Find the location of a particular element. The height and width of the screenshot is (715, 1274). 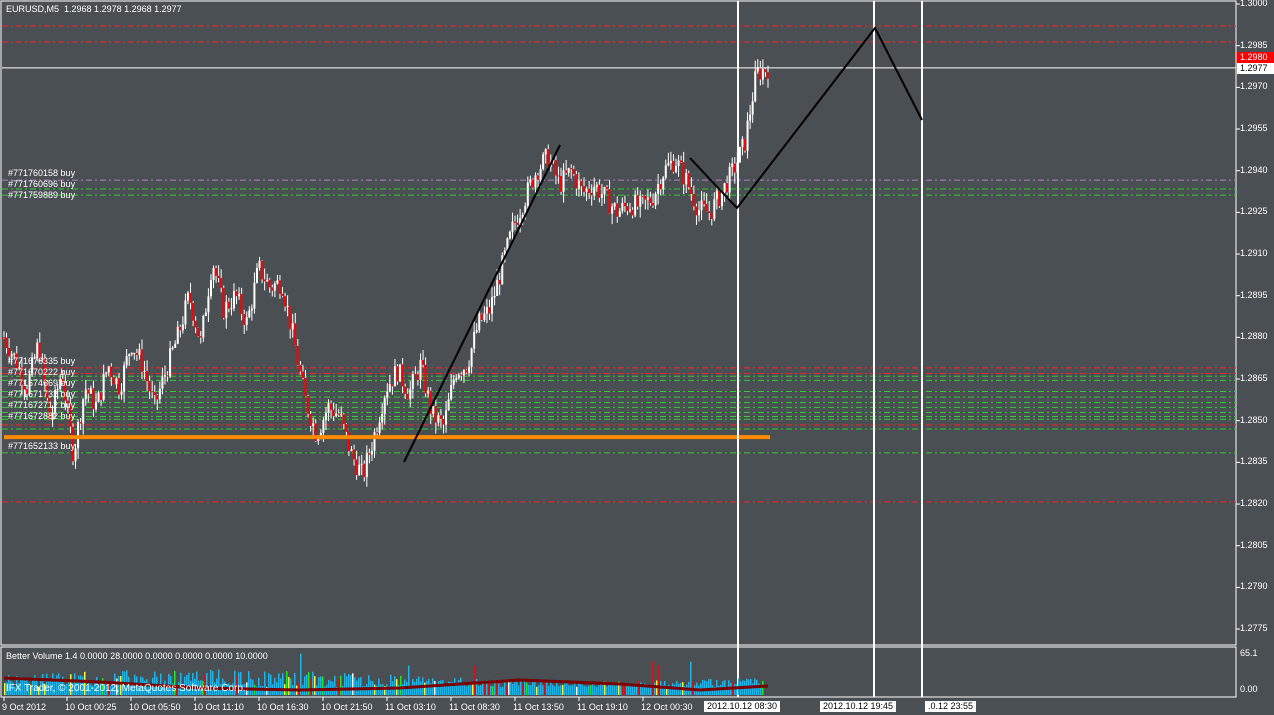

time-tick-label: 10 Oct 00:25 is located at coordinates (91, 707).